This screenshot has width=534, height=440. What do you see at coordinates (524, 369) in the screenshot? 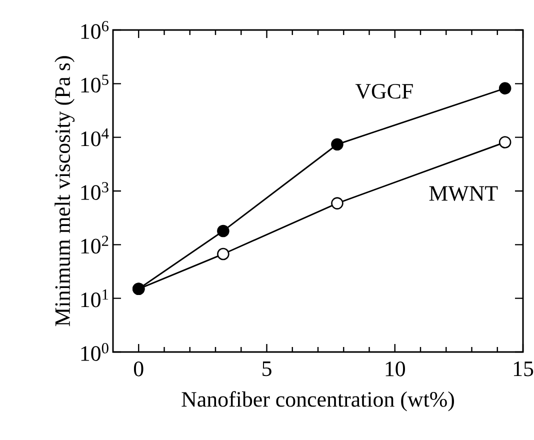
I see `x-tick-label: 15` at bounding box center [524, 369].